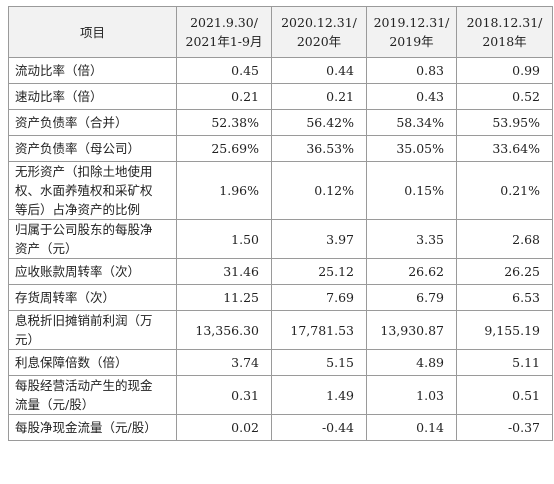 This screenshot has height=484, width=554. I want to click on text-line: 资产负债率（母公司）, so click(78, 148).